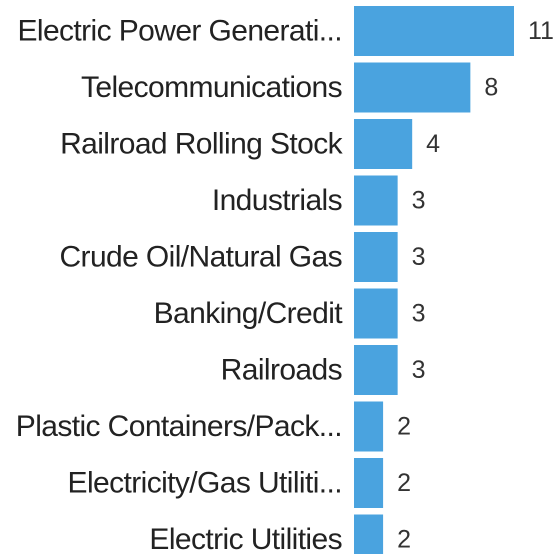  What do you see at coordinates (202, 144) in the screenshot?
I see `category-label-2: Railroad Rolling Stock` at bounding box center [202, 144].